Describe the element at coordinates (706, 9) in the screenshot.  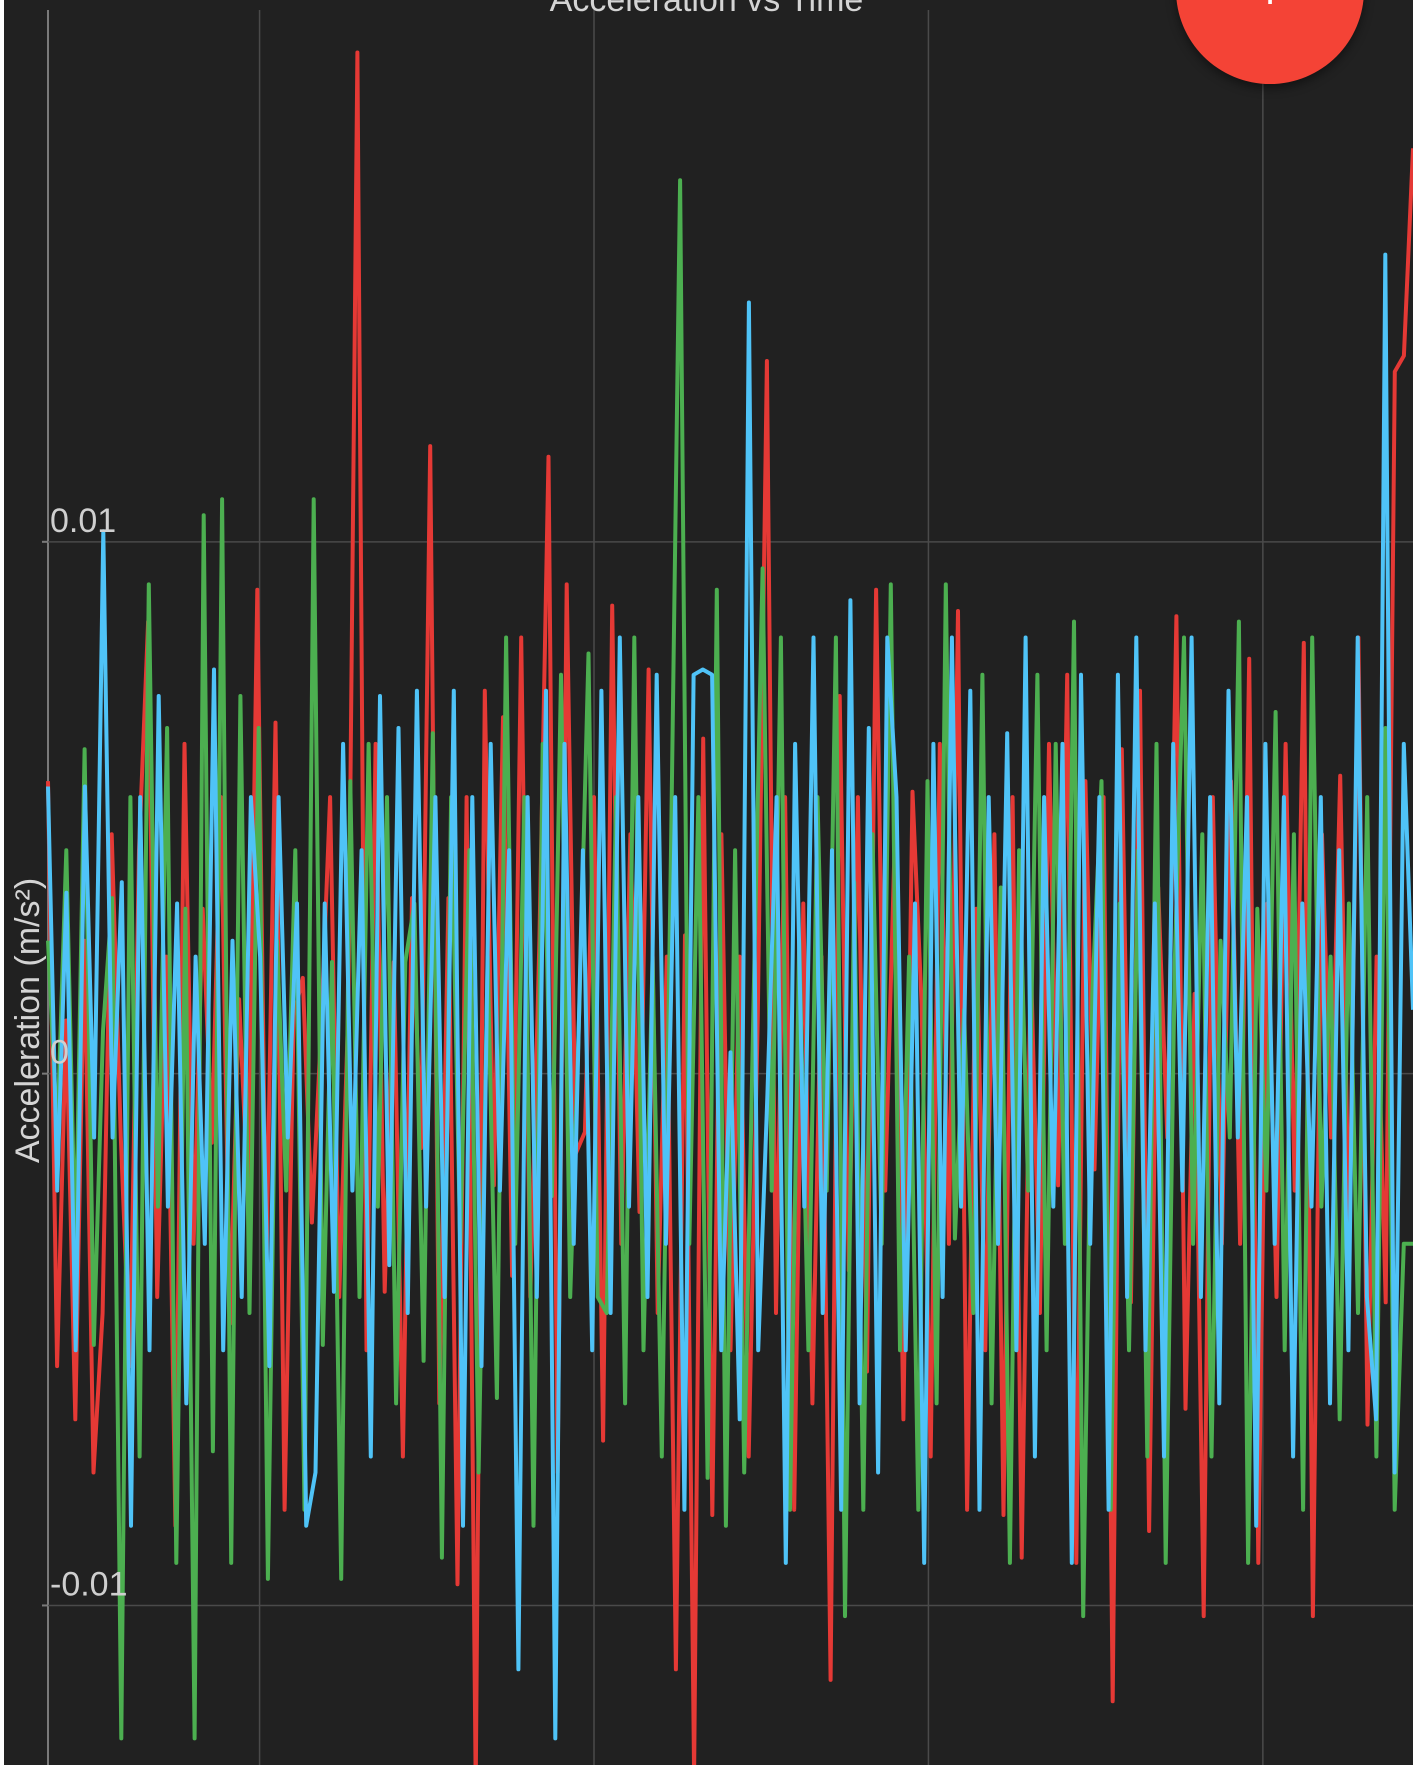
I see `chart-title: Acceleration vs Time` at that location.